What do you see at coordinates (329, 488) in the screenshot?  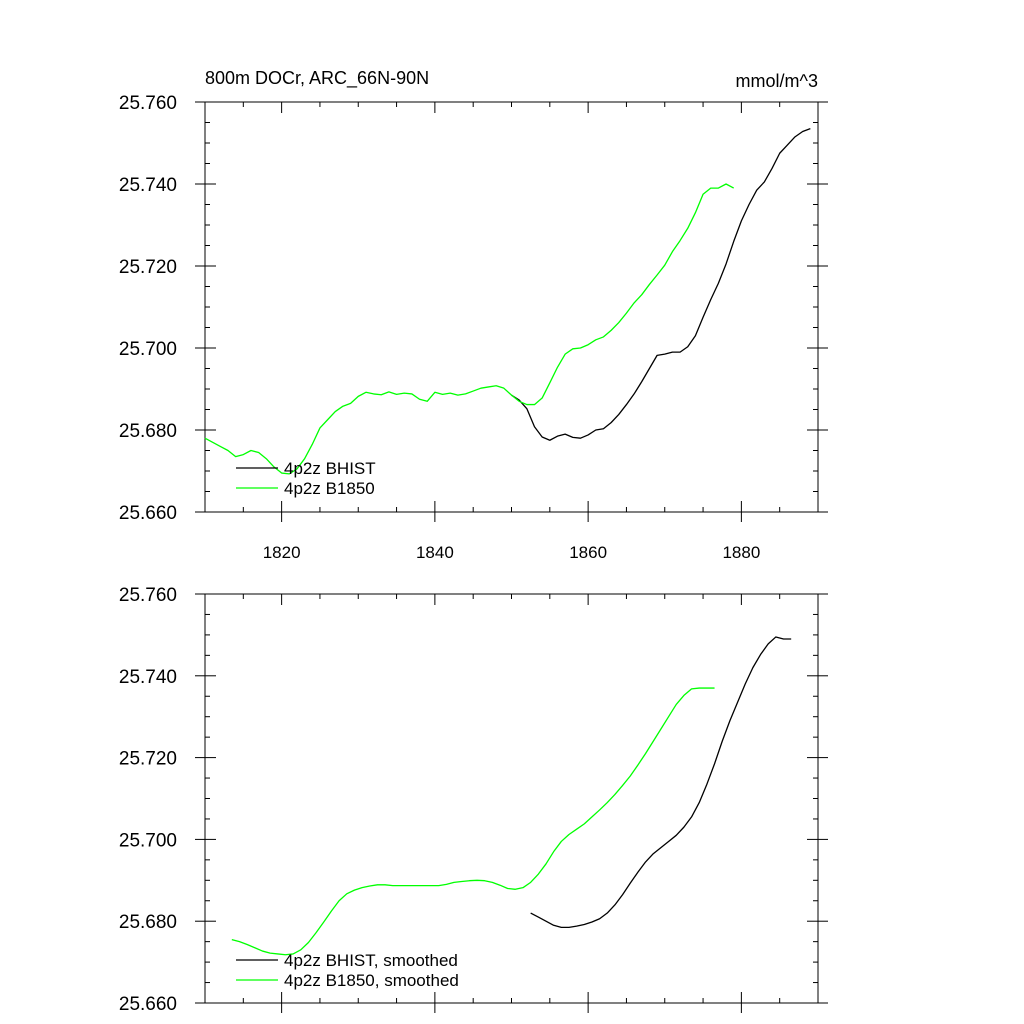 I see `legend-label: 4p2z B1850` at bounding box center [329, 488].